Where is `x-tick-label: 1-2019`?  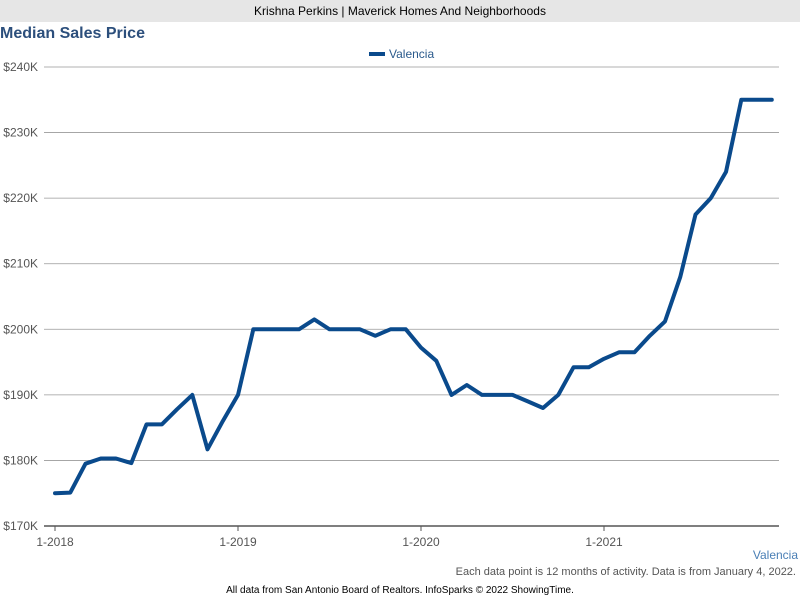 x-tick-label: 1-2019 is located at coordinates (238, 542).